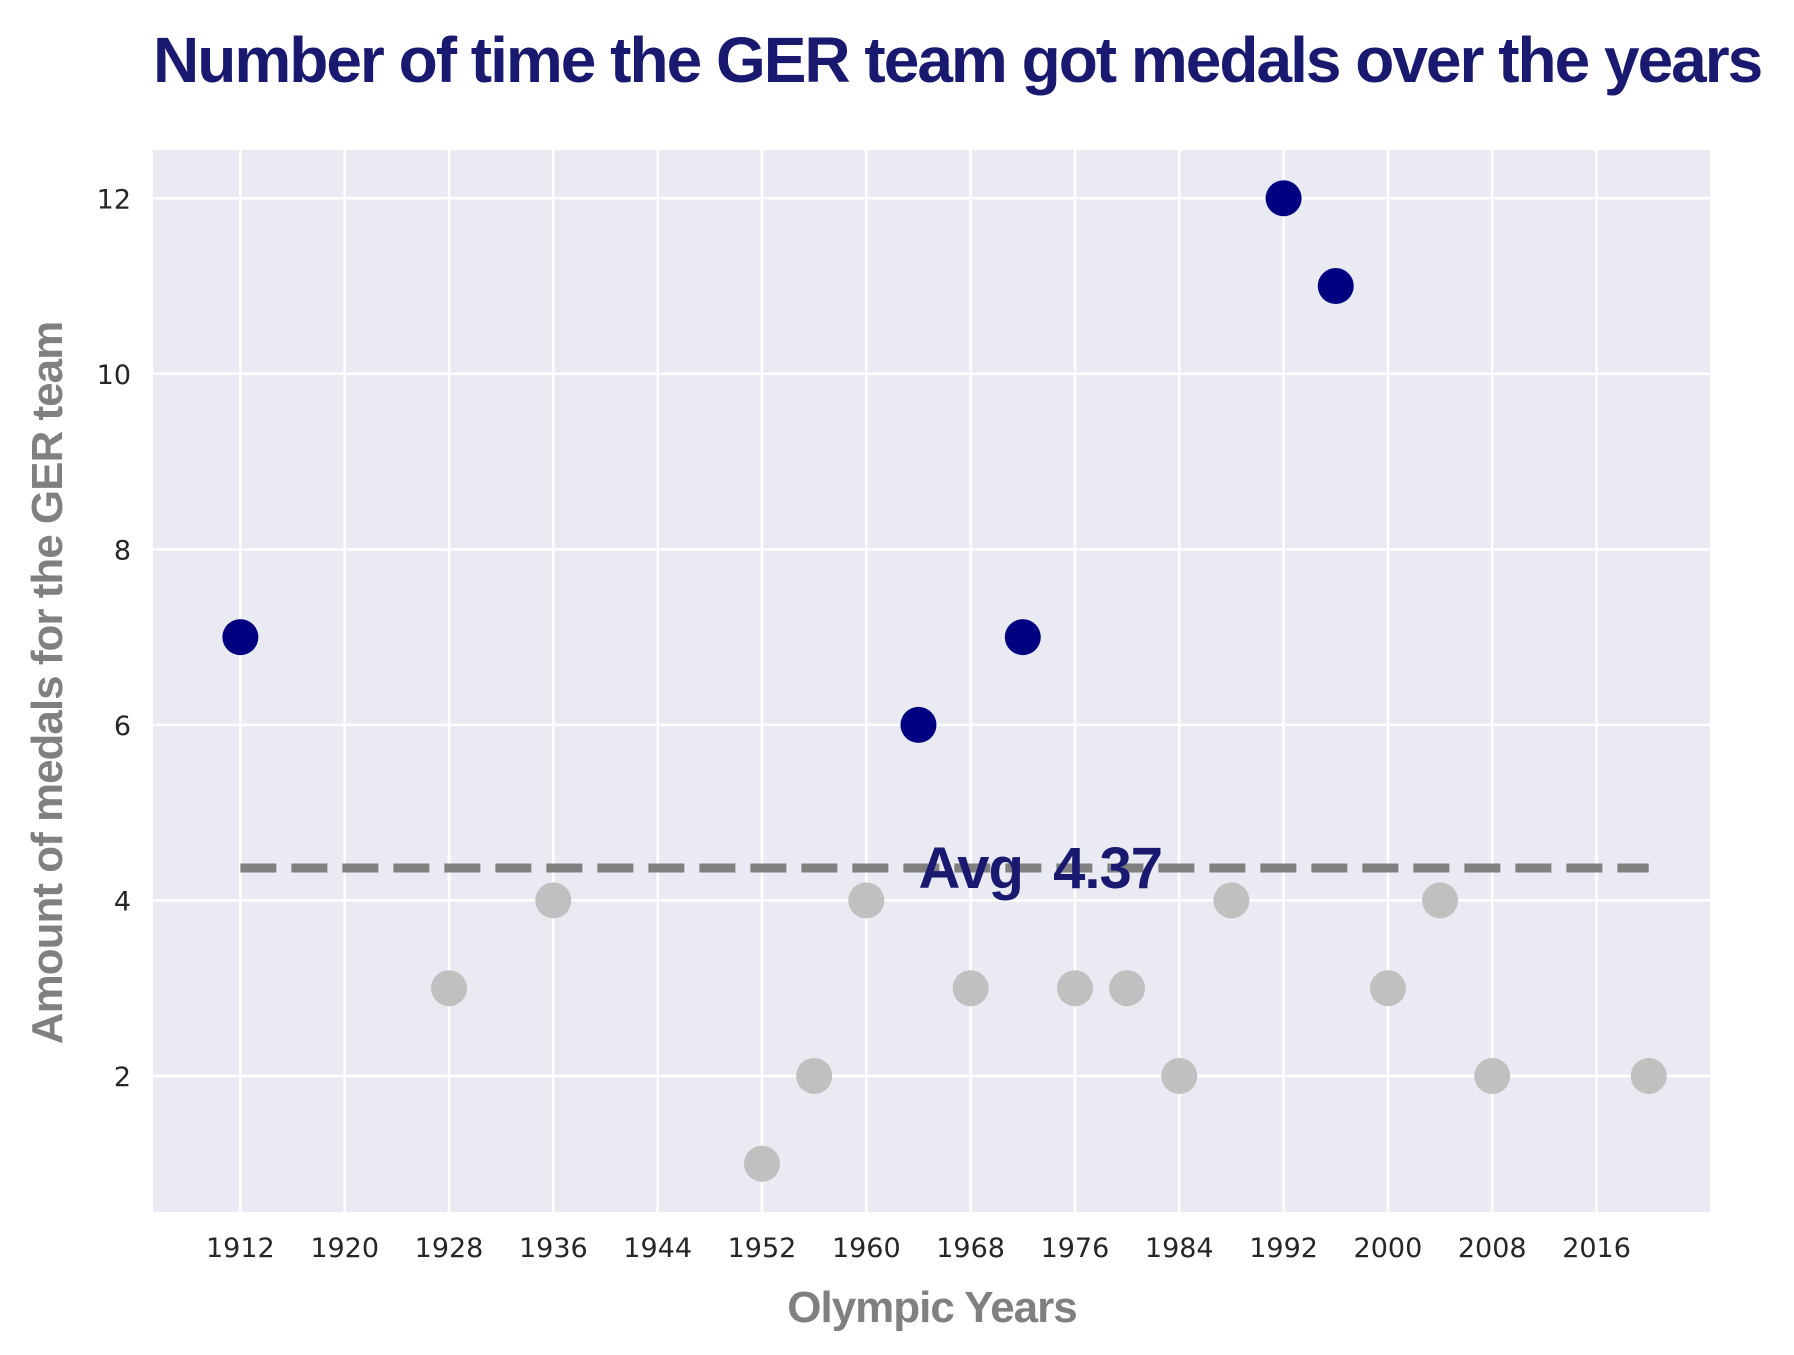 This screenshot has height=1355, width=1794. Describe the element at coordinates (553, 1248) in the screenshot. I see `x-tick-label: 1936` at that location.